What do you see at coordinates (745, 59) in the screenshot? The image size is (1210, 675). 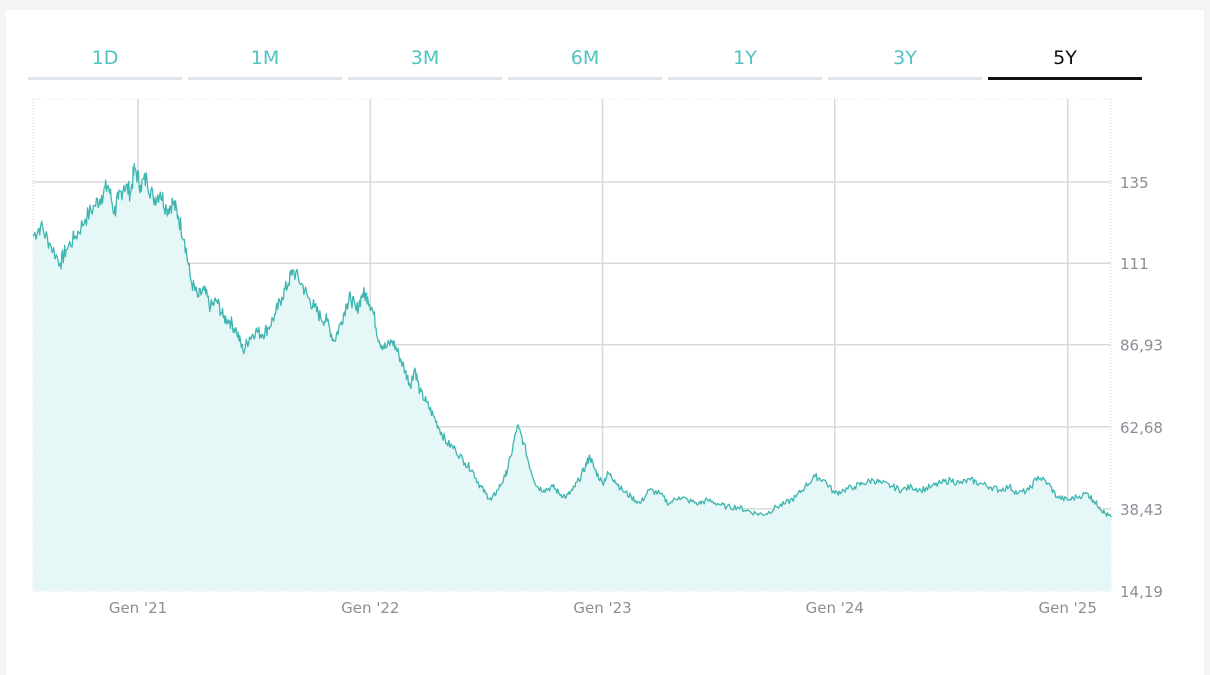 I see `tab-1y: 1Y` at bounding box center [745, 59].